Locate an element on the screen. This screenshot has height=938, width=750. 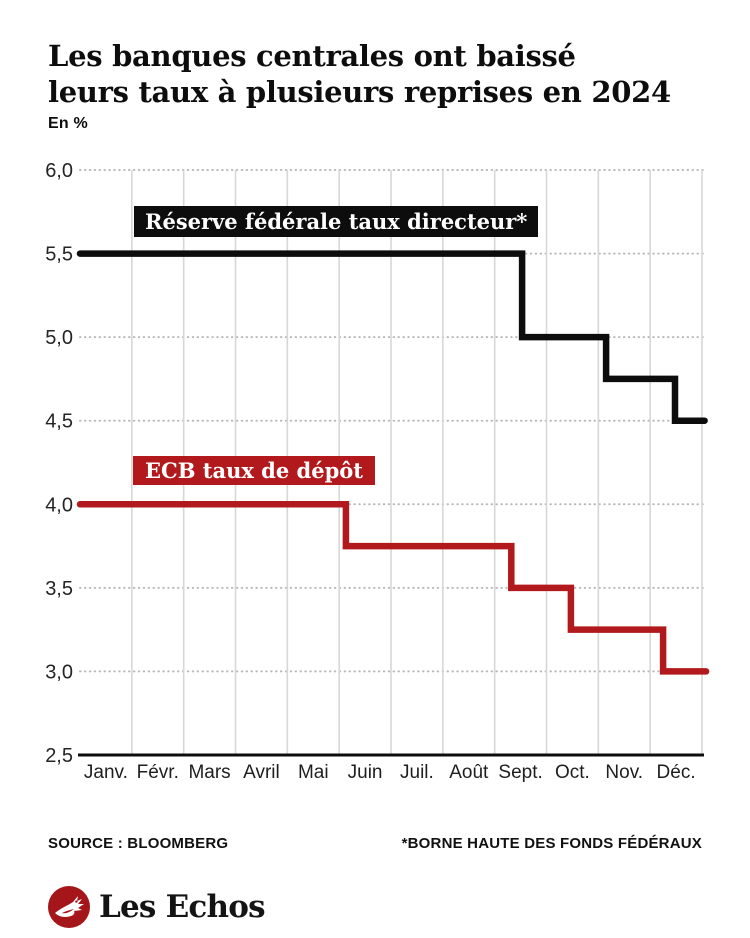
x-tick-label: Juil. is located at coordinates (417, 772).